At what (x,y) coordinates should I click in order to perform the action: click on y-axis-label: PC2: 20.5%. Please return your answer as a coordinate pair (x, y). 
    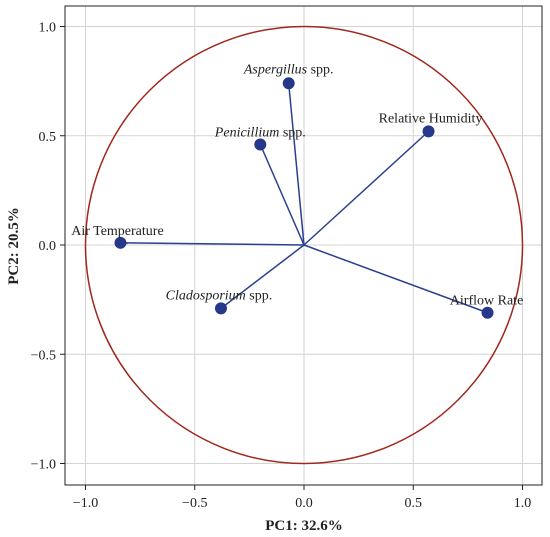
    Looking at the image, I should click on (14, 246).